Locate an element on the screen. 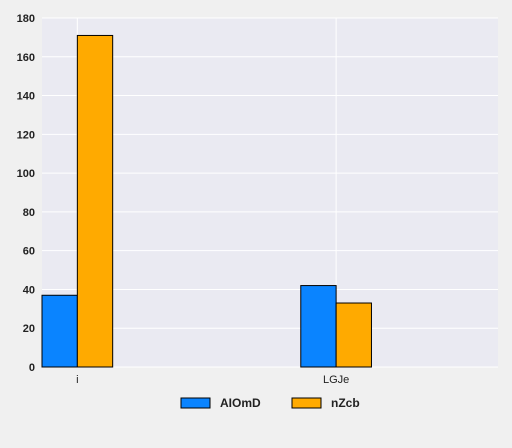 Image resolution: width=512 pixels, height=448 pixels. y-tick-label: 120 is located at coordinates (26, 135).